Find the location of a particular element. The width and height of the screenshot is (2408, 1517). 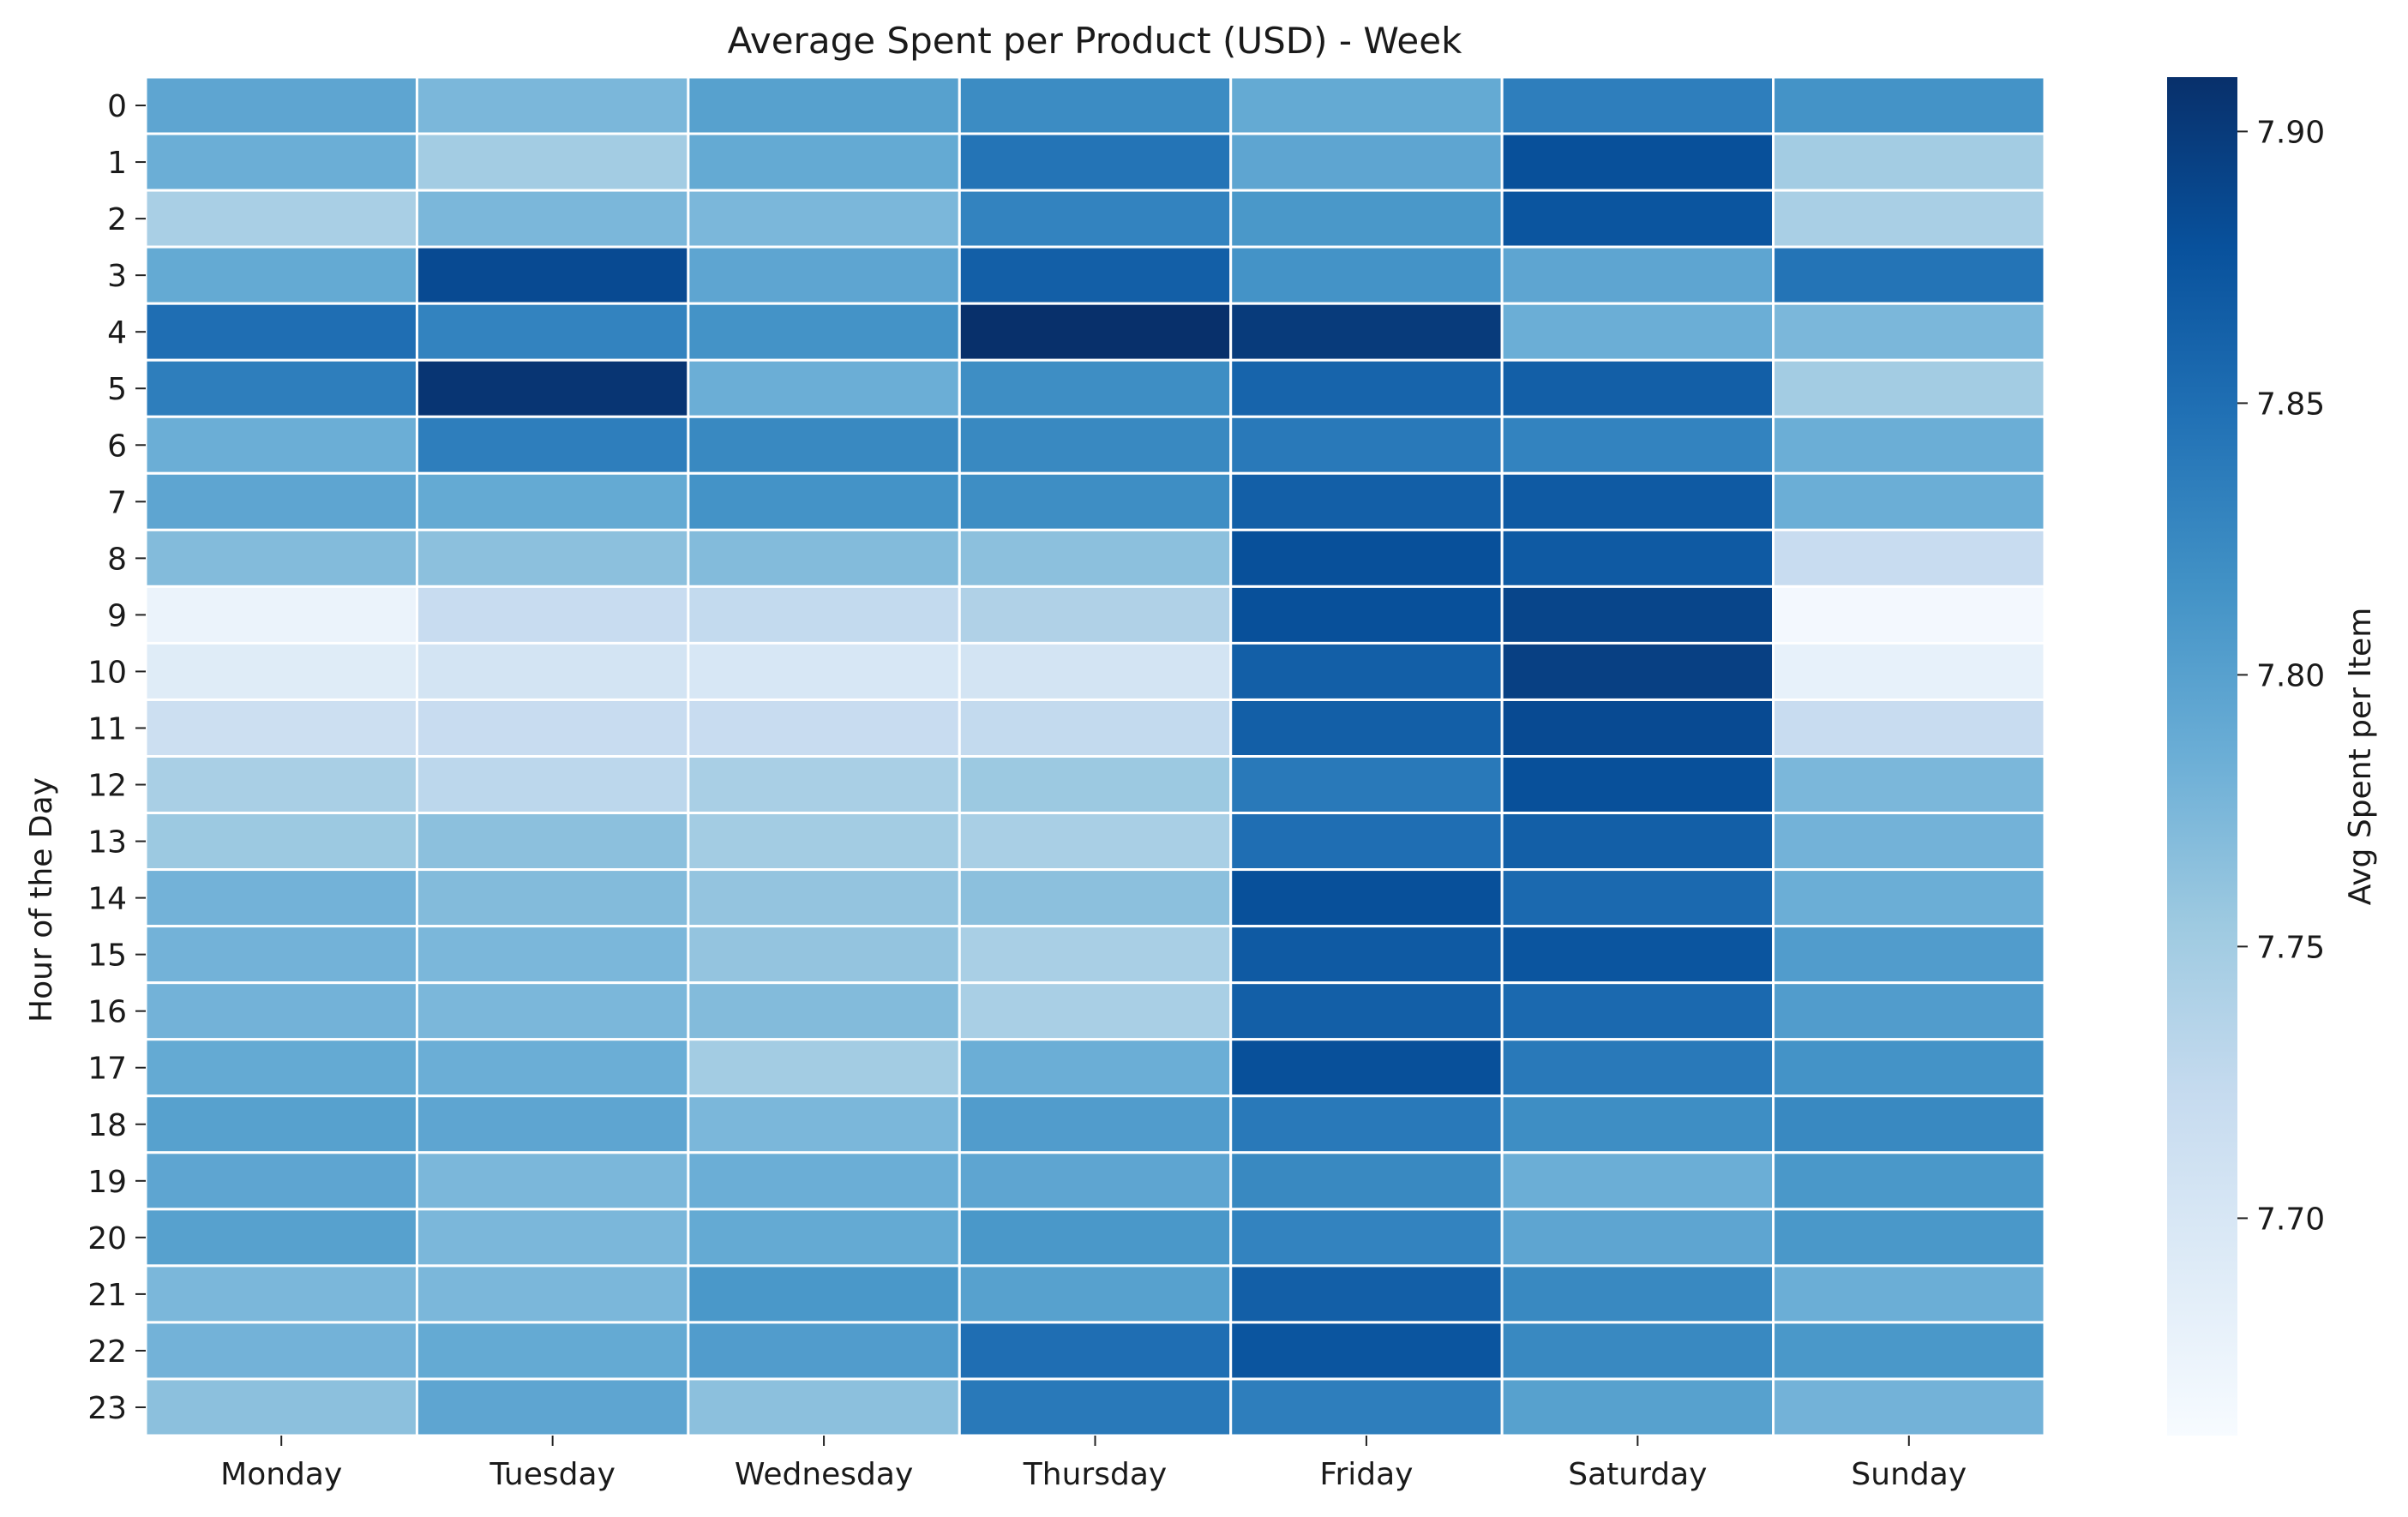

y-tick-label: 0 is located at coordinates (117, 106).